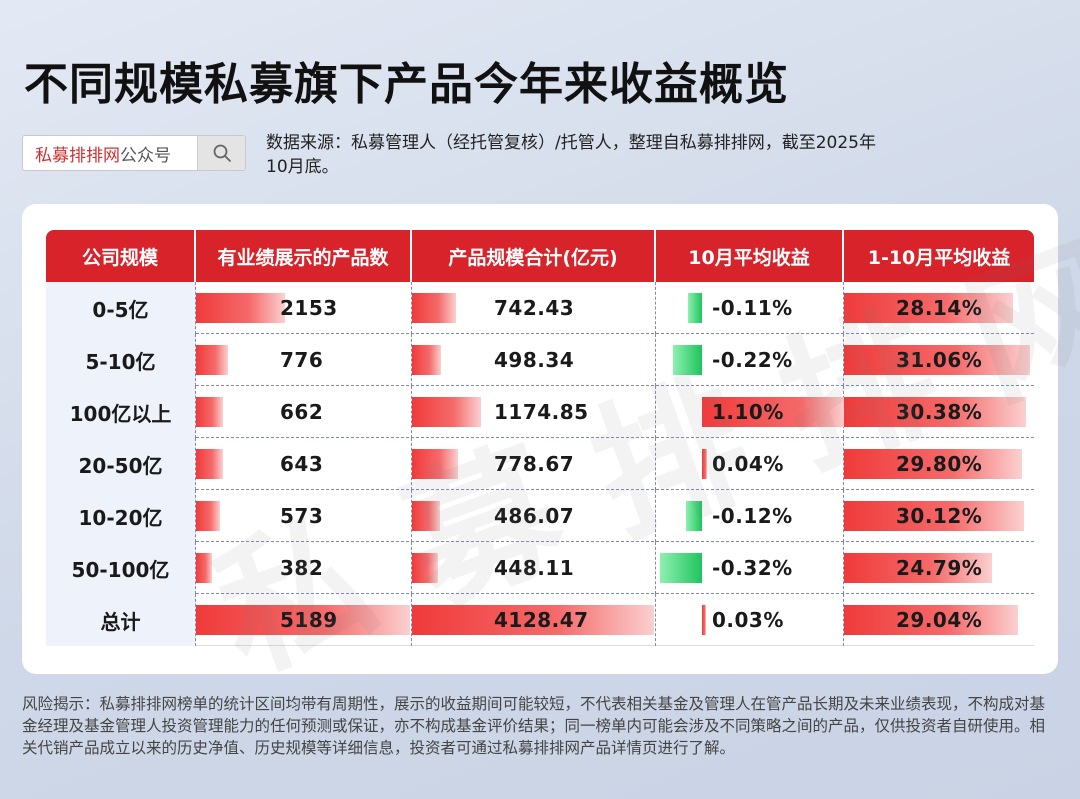 The width and height of the screenshot is (1080, 799). I want to click on oct-return-cell: -0.32%, so click(750, 568).